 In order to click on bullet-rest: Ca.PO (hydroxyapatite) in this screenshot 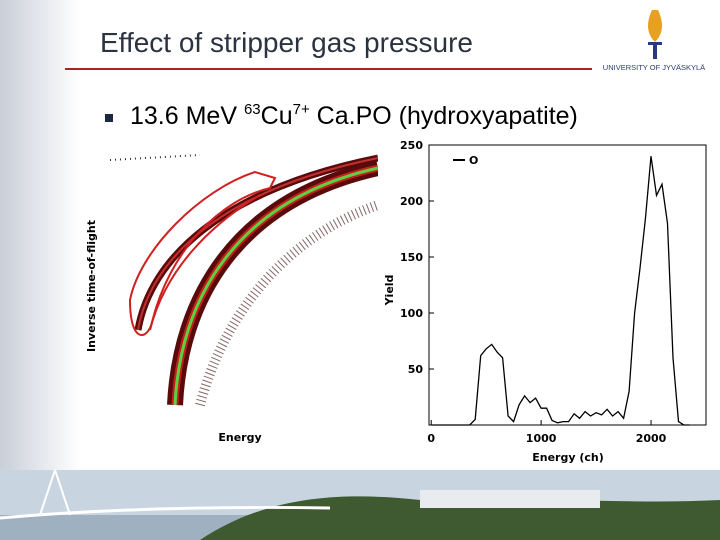, I will do `click(444, 116)`.